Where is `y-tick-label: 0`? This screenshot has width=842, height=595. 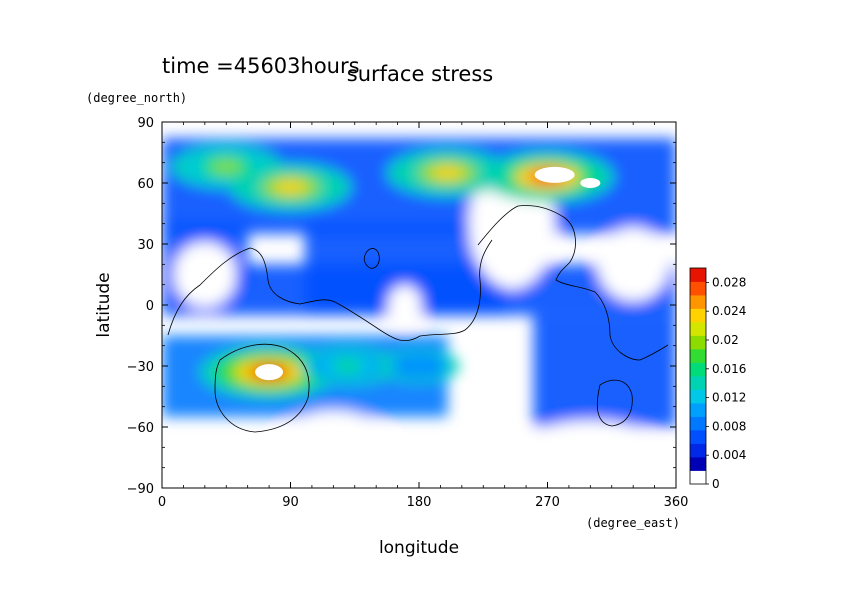 y-tick-label: 0 is located at coordinates (150, 306).